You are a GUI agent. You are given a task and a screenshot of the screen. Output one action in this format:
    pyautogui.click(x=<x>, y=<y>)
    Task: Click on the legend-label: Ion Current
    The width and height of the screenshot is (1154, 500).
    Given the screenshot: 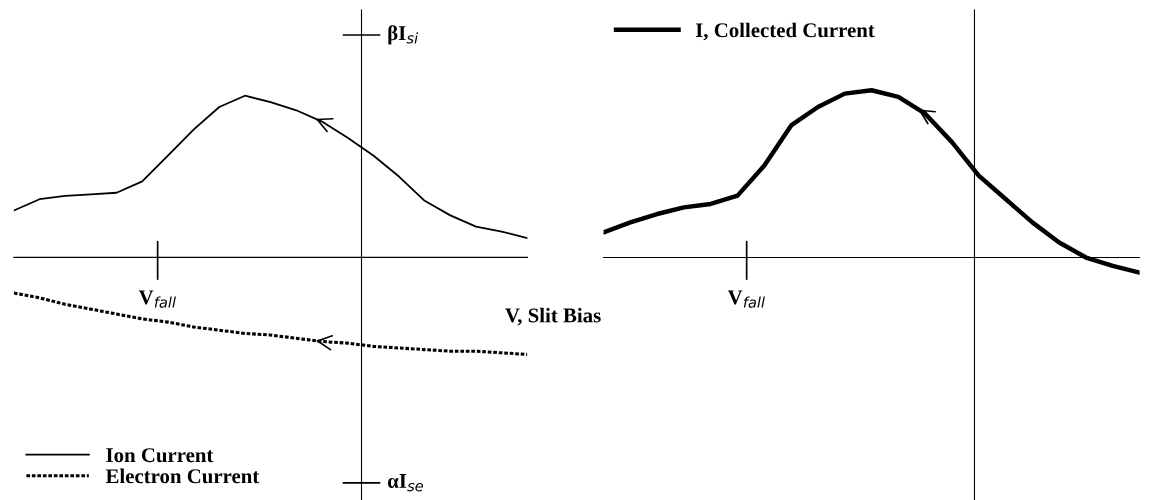 What is the action you would take?
    pyautogui.click(x=160, y=455)
    